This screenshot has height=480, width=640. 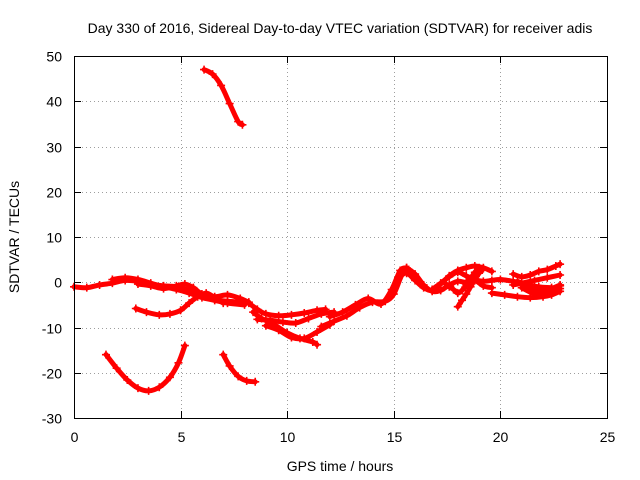 I want to click on y-tick-label: -20, so click(x=52, y=374).